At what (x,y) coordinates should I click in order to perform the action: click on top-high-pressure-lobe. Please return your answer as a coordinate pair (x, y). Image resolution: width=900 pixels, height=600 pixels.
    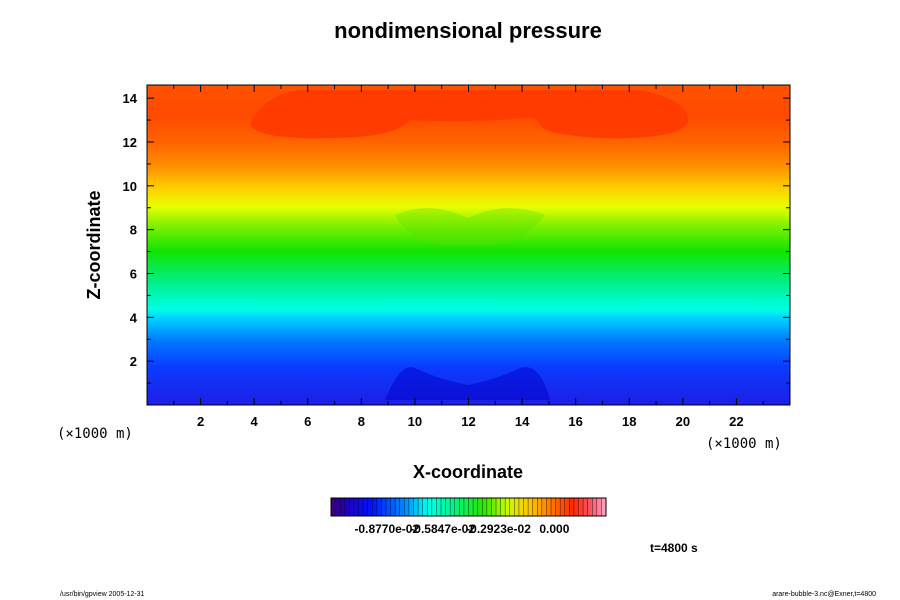
    Looking at the image, I should click on (469, 114).